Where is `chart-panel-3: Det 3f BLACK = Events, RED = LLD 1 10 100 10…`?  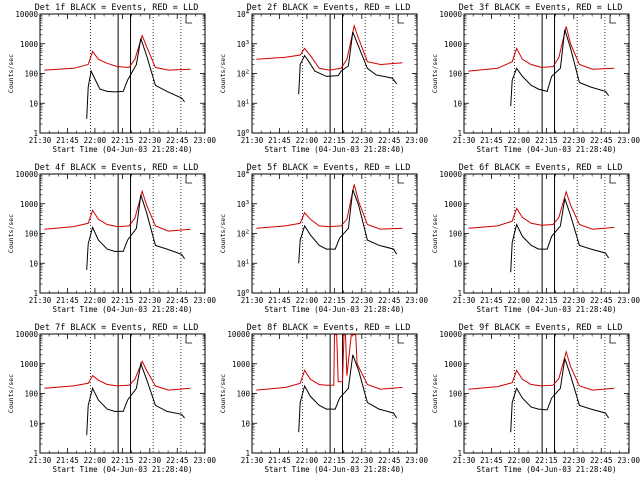
chart-panel-3: Det 3f BLACK = Events, RED = LLD 1 10 100 10… is located at coordinates (535, 78).